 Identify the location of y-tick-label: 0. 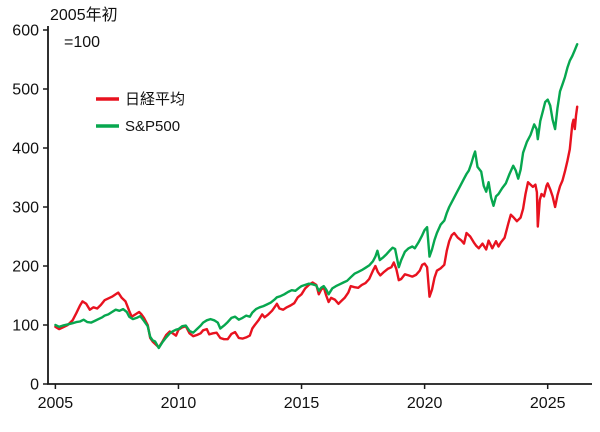
(34, 385).